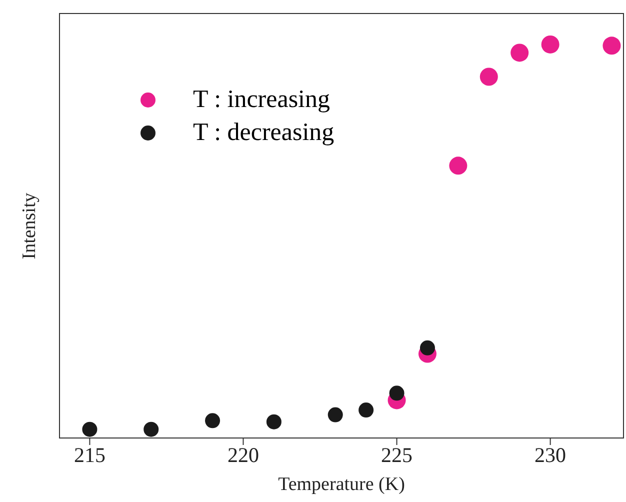  Describe the element at coordinates (30, 225) in the screenshot. I see `y-axis-title: Intensity` at that location.